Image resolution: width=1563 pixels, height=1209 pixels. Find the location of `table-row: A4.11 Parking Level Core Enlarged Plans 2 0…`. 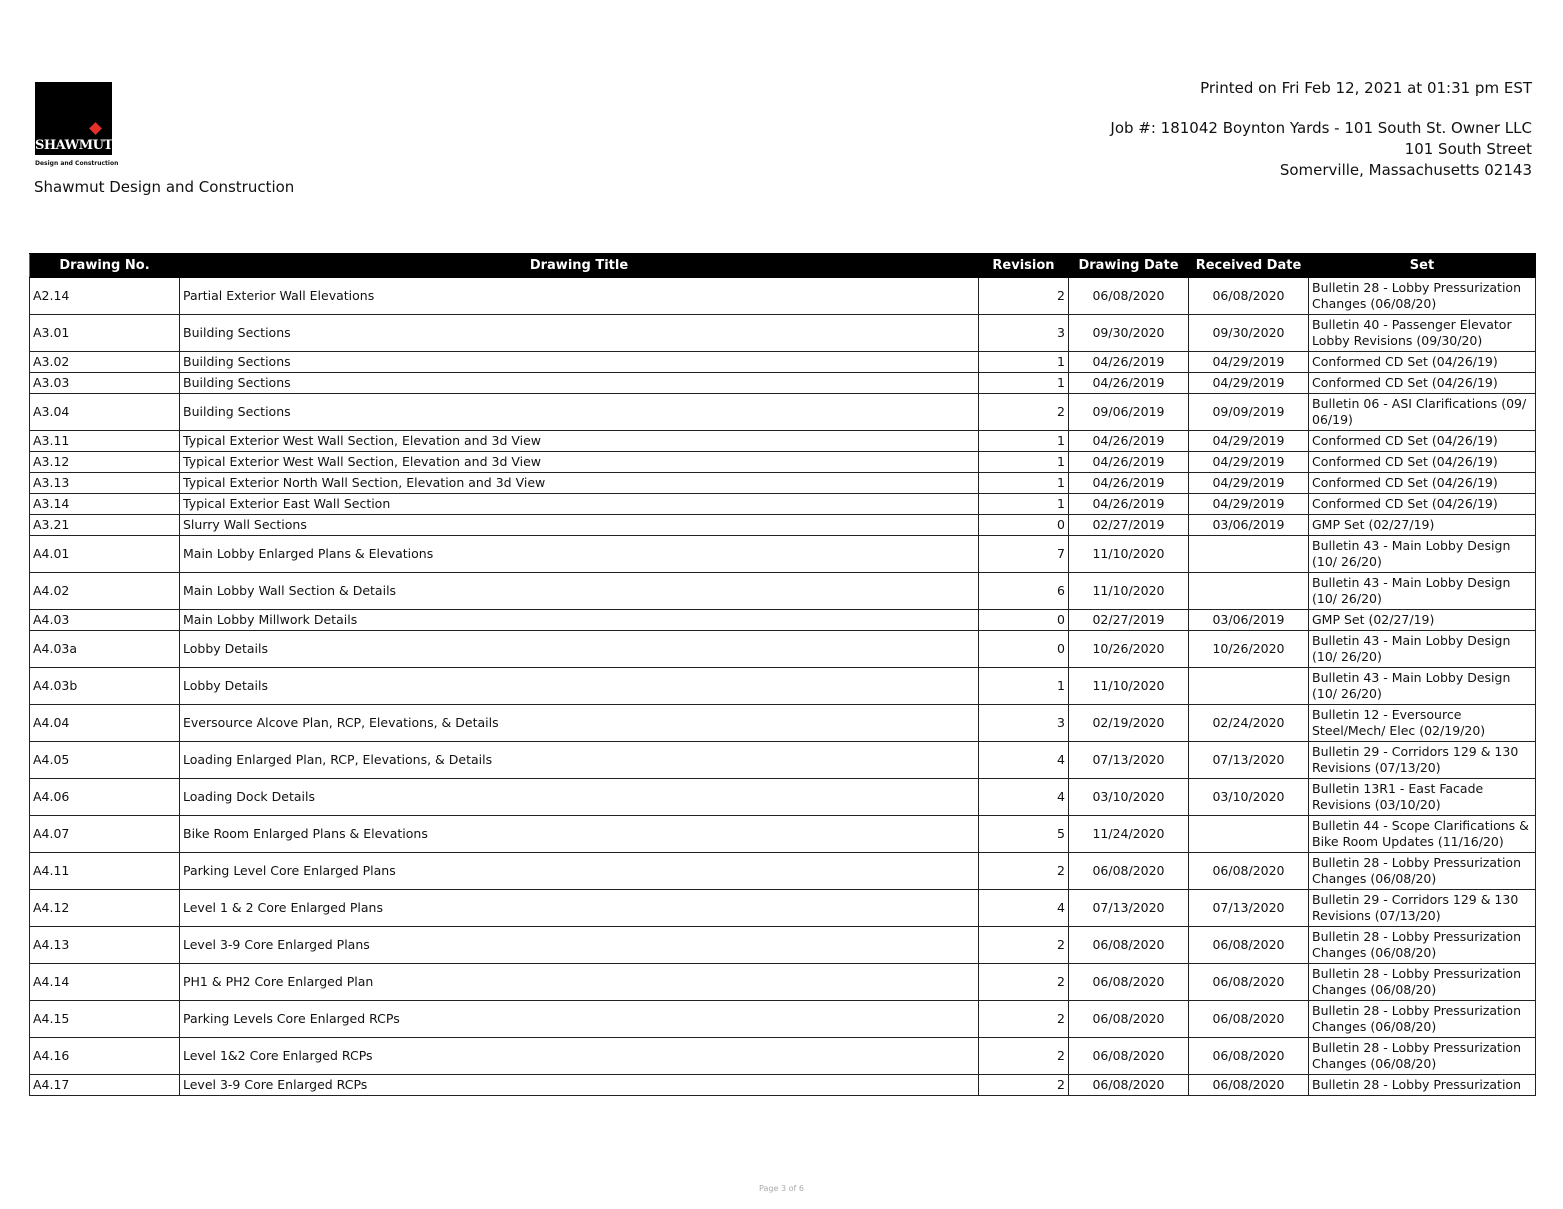

table-row: A4.11 Parking Level Core Enlarged Plans 2 0… is located at coordinates (782, 871).